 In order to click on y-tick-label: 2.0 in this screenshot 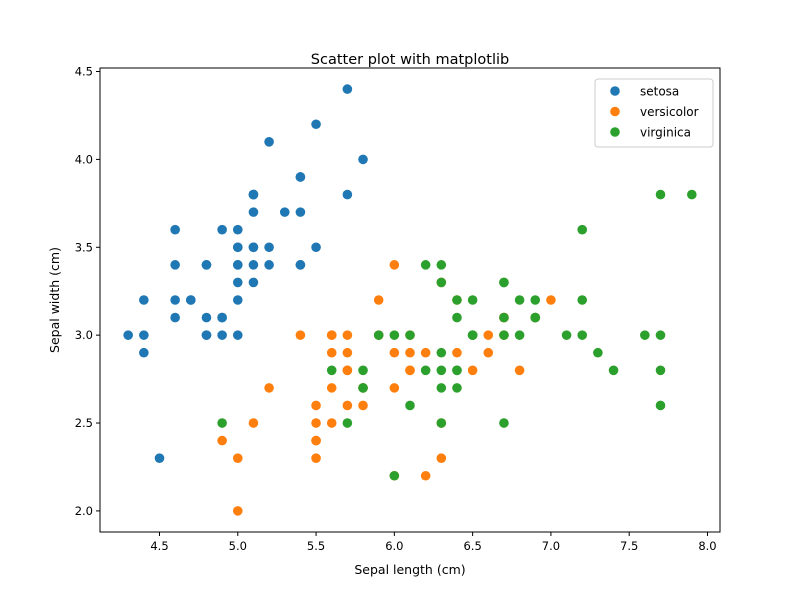, I will do `click(84, 511)`.